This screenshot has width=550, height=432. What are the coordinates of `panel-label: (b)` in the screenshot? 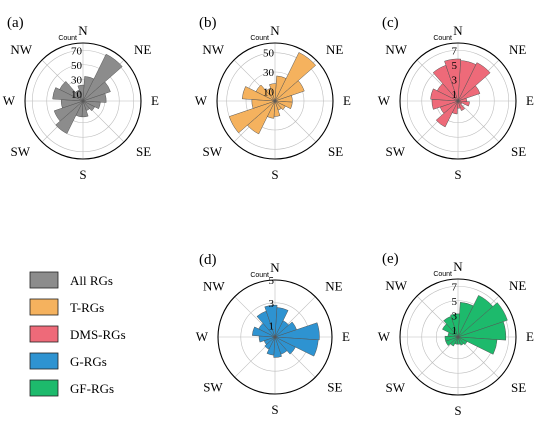 It's located at (208, 23).